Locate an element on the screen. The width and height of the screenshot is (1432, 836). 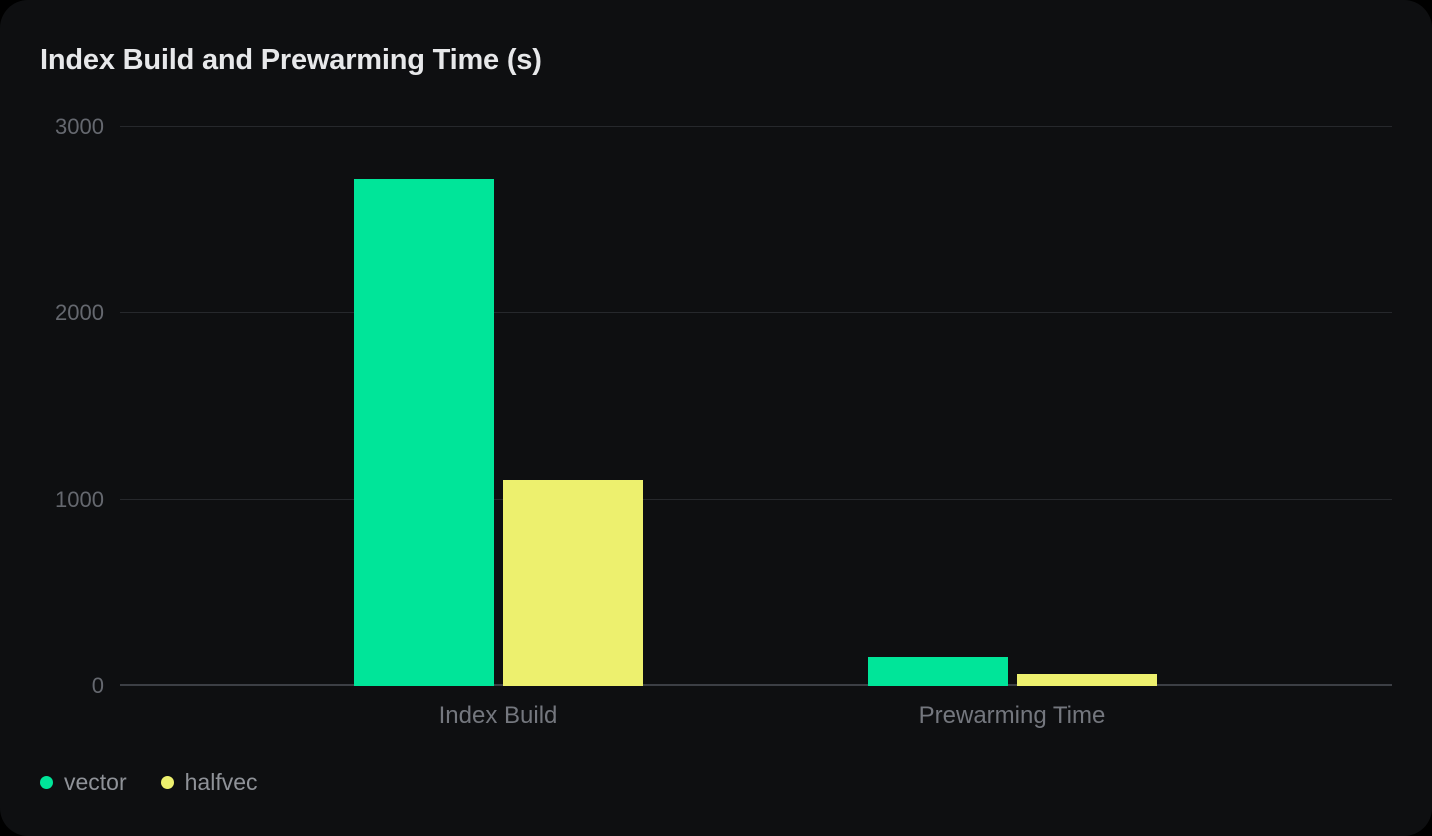
legend-item-vector: vector is located at coordinates (83, 782).